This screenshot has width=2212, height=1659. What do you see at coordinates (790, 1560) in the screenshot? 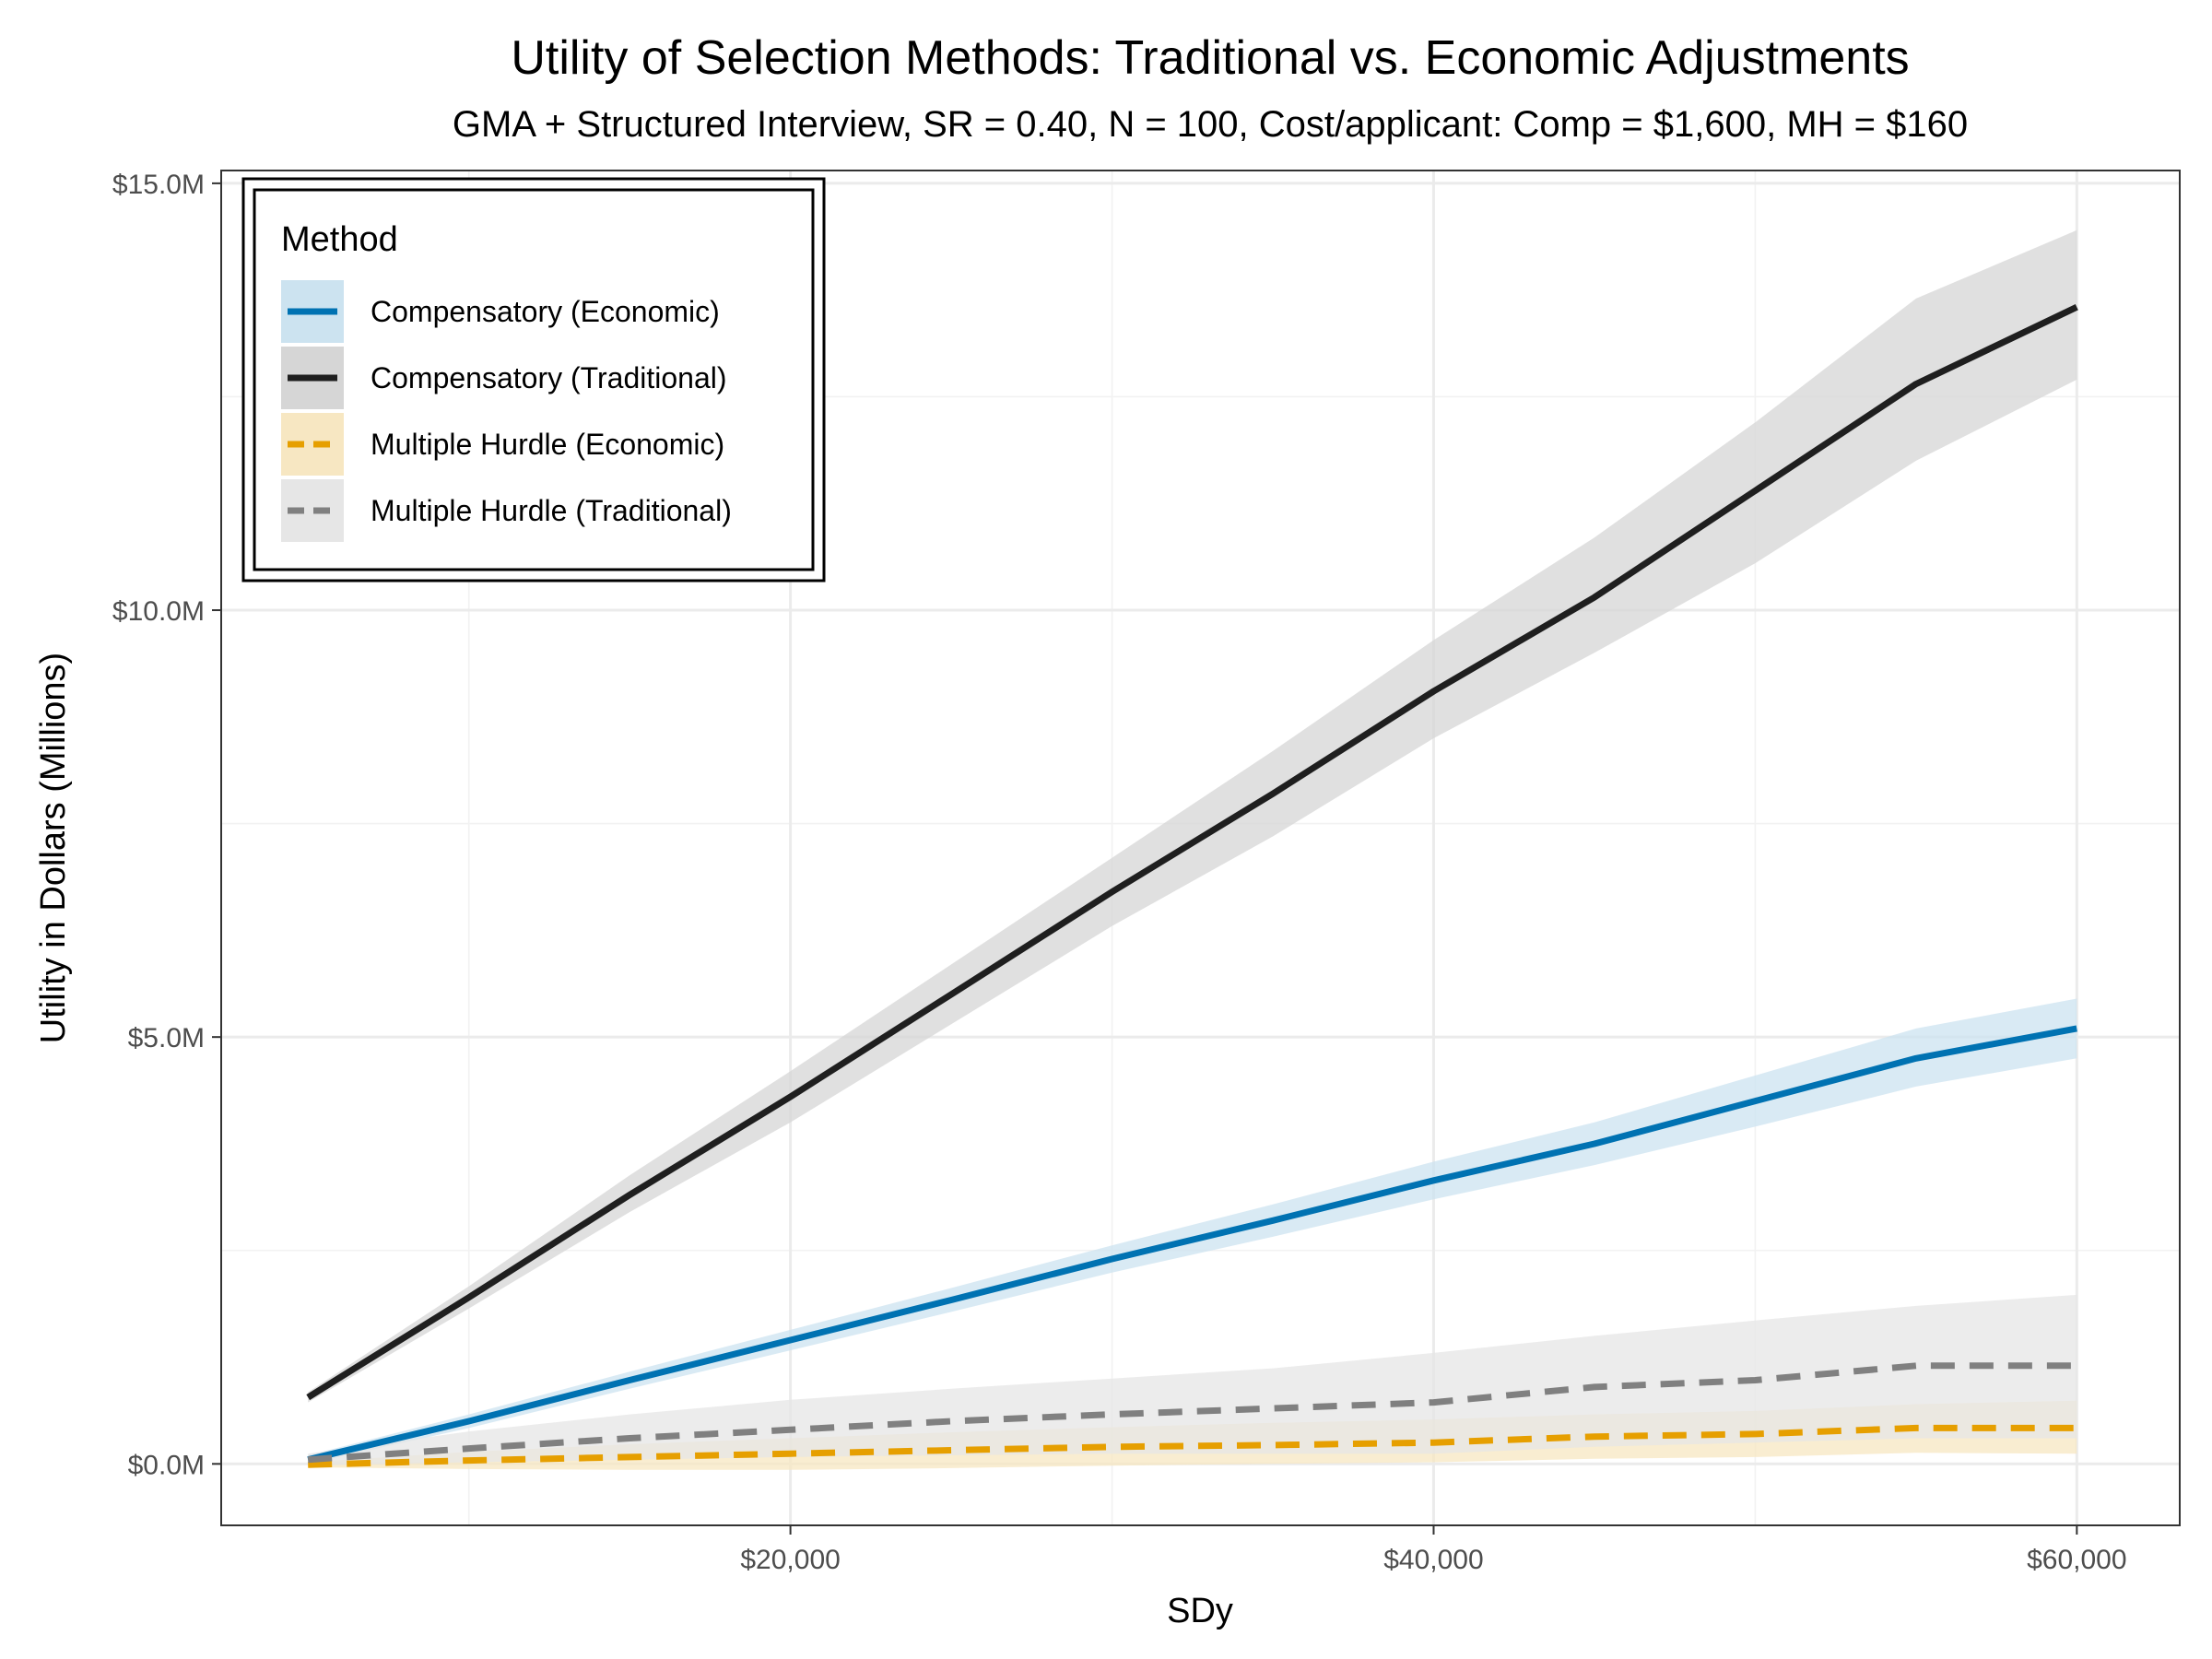
I see `x-tick-label: $20,000` at bounding box center [790, 1560].